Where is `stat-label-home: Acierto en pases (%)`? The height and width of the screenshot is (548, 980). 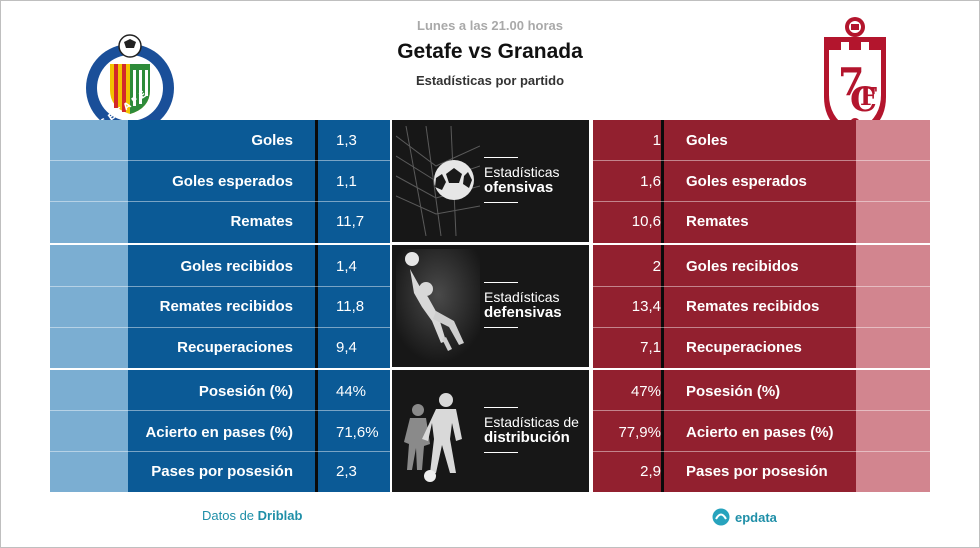 stat-label-home: Acierto en pases (%) is located at coordinates (219, 432).